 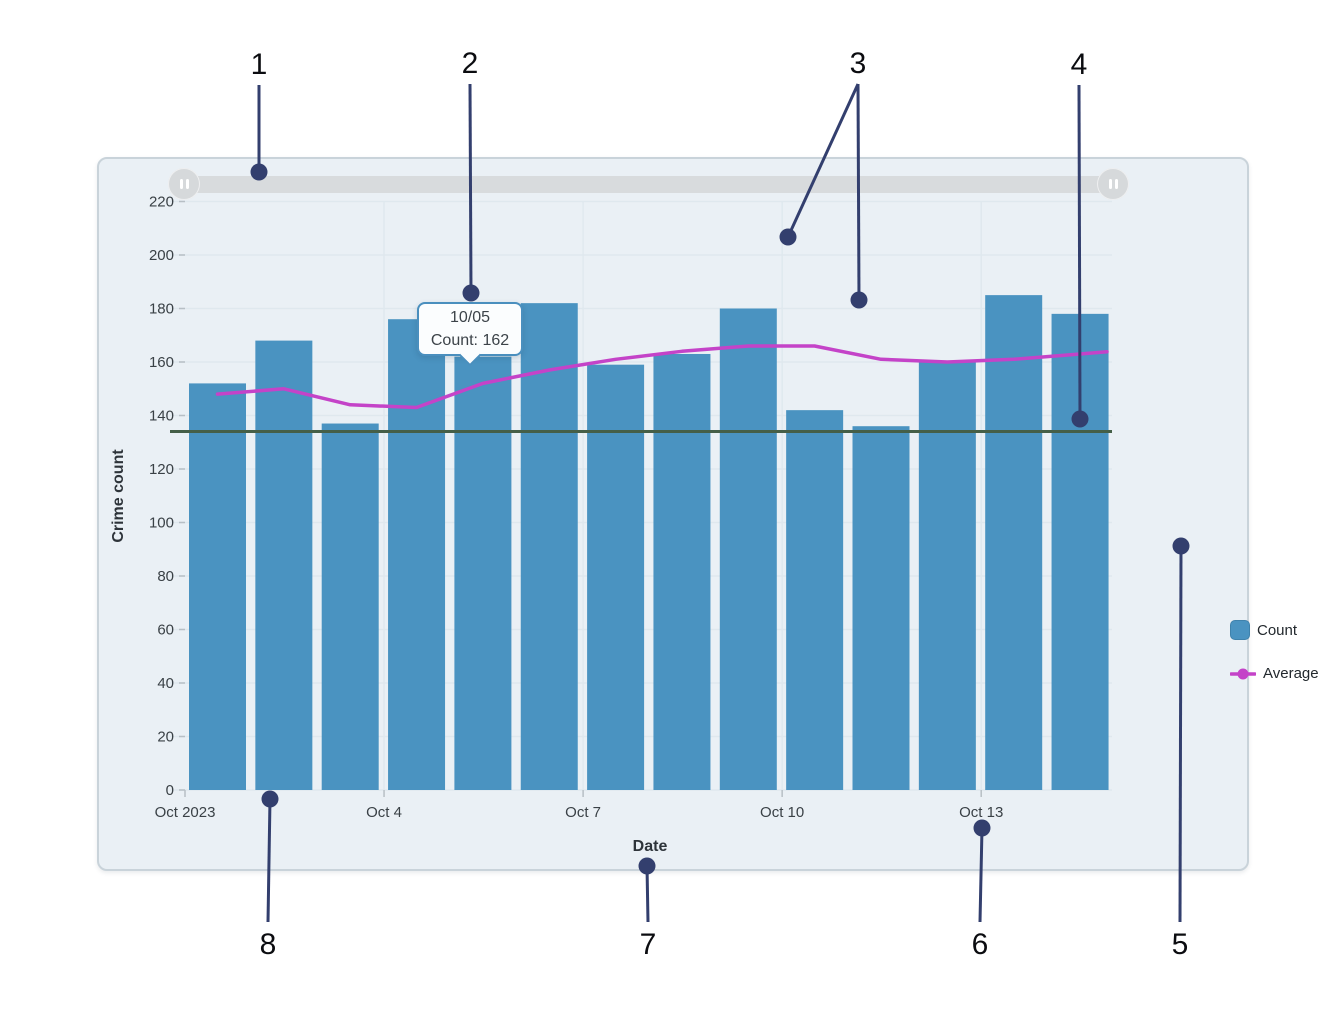 I want to click on y-tick-label: 20, so click(x=165, y=737).